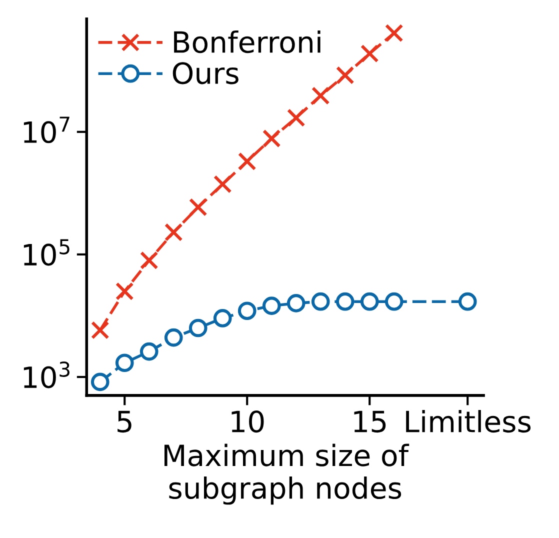 Image resolution: width=559 pixels, height=538 pixels. I want to click on x-tick-label: Limitless, so click(468, 421).